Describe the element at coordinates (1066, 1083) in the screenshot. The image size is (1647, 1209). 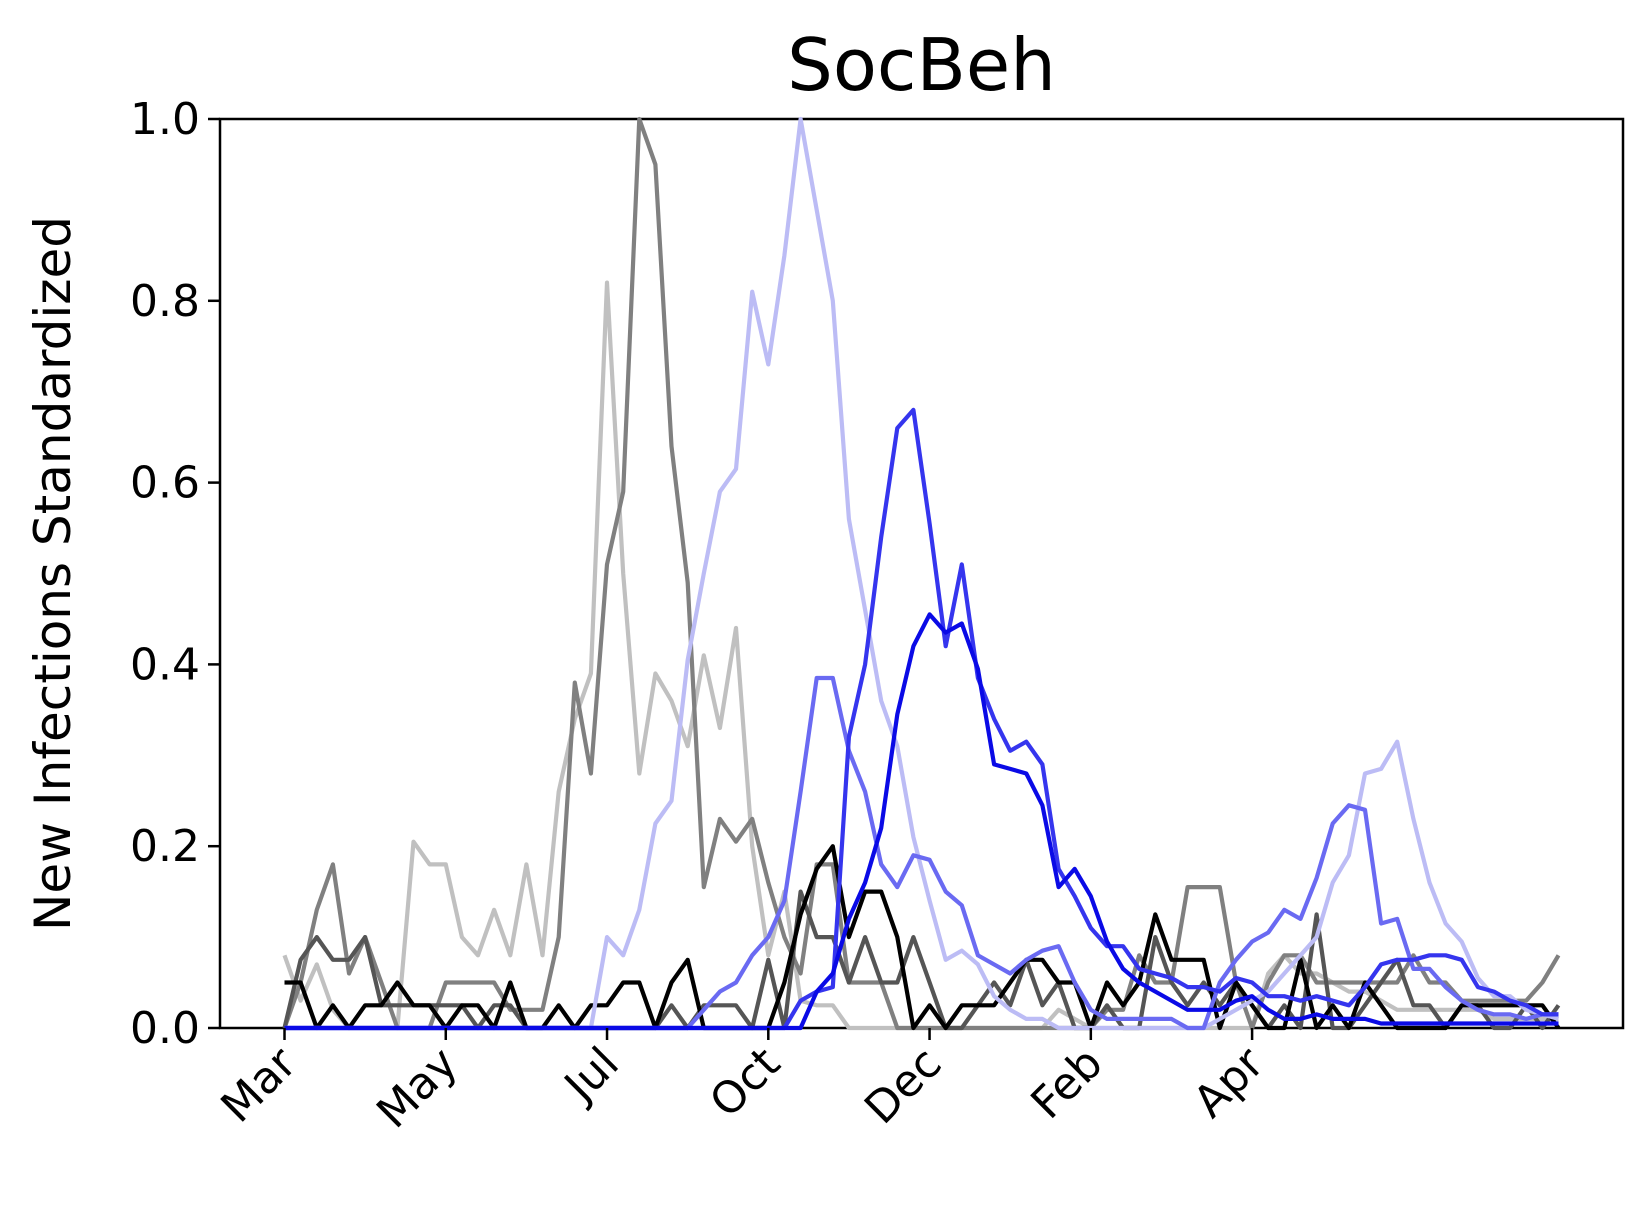
I see `x-tick-label: Feb` at that location.